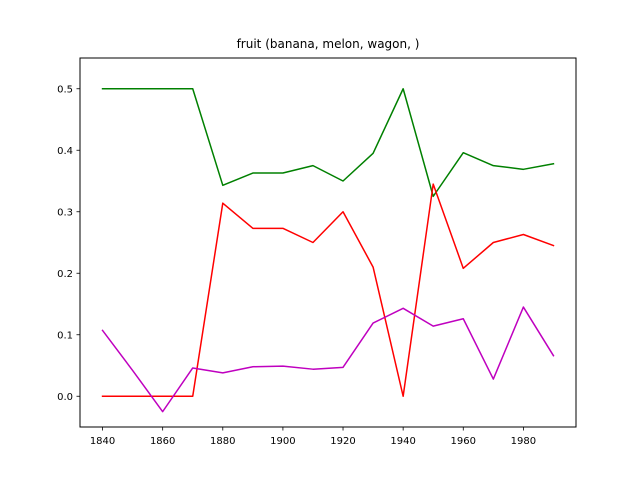 The image size is (640, 480). I want to click on x-tick-label: 1900, so click(282, 441).